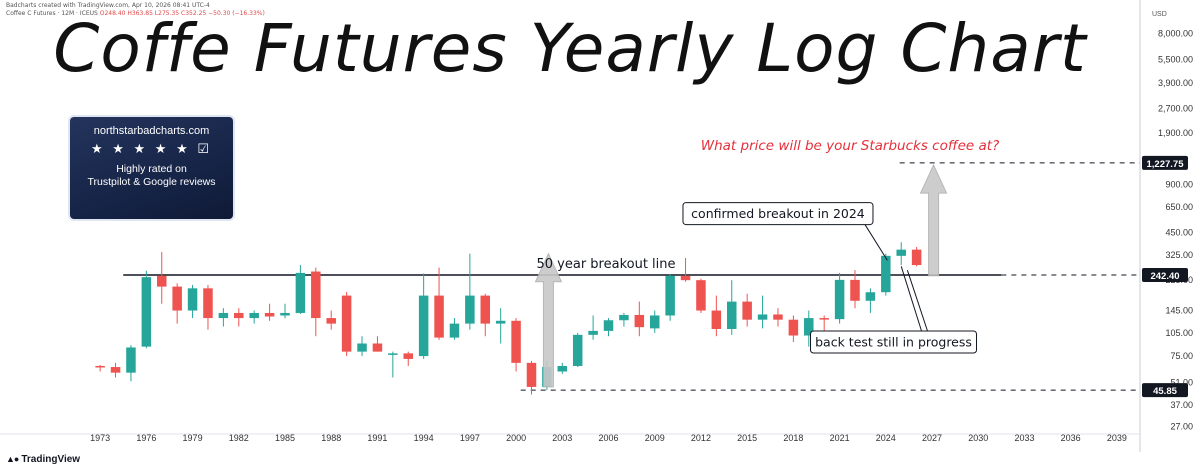 Image resolution: width=1200 pixels, height=469 pixels. Describe the element at coordinates (377, 438) in the screenshot. I see `year-tick-label: 1991` at that location.